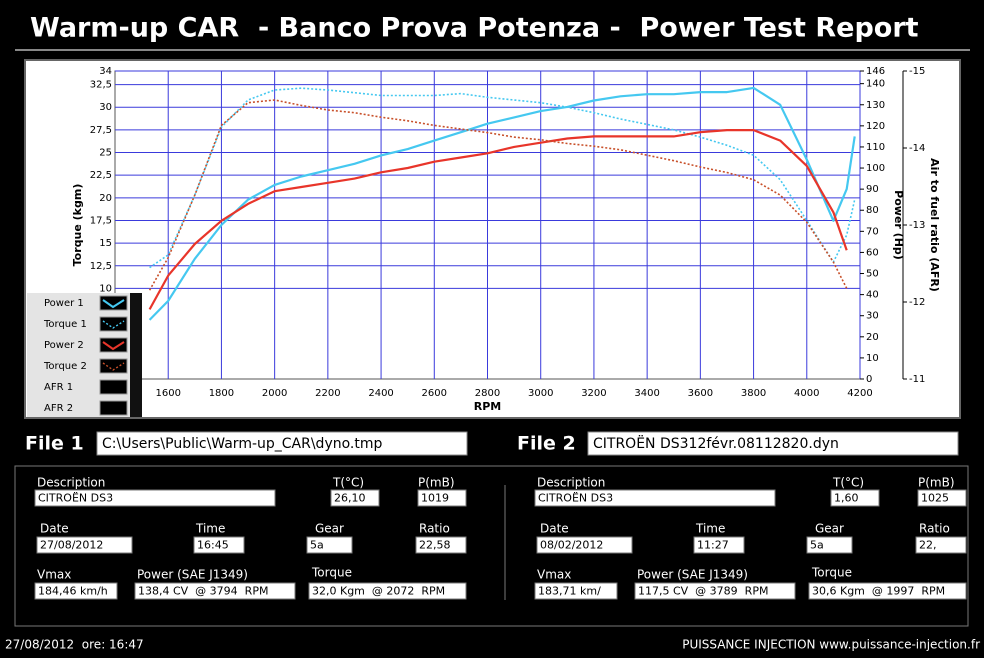 The image size is (984, 658). I want to click on x-tick-label: 1800, so click(221, 393).